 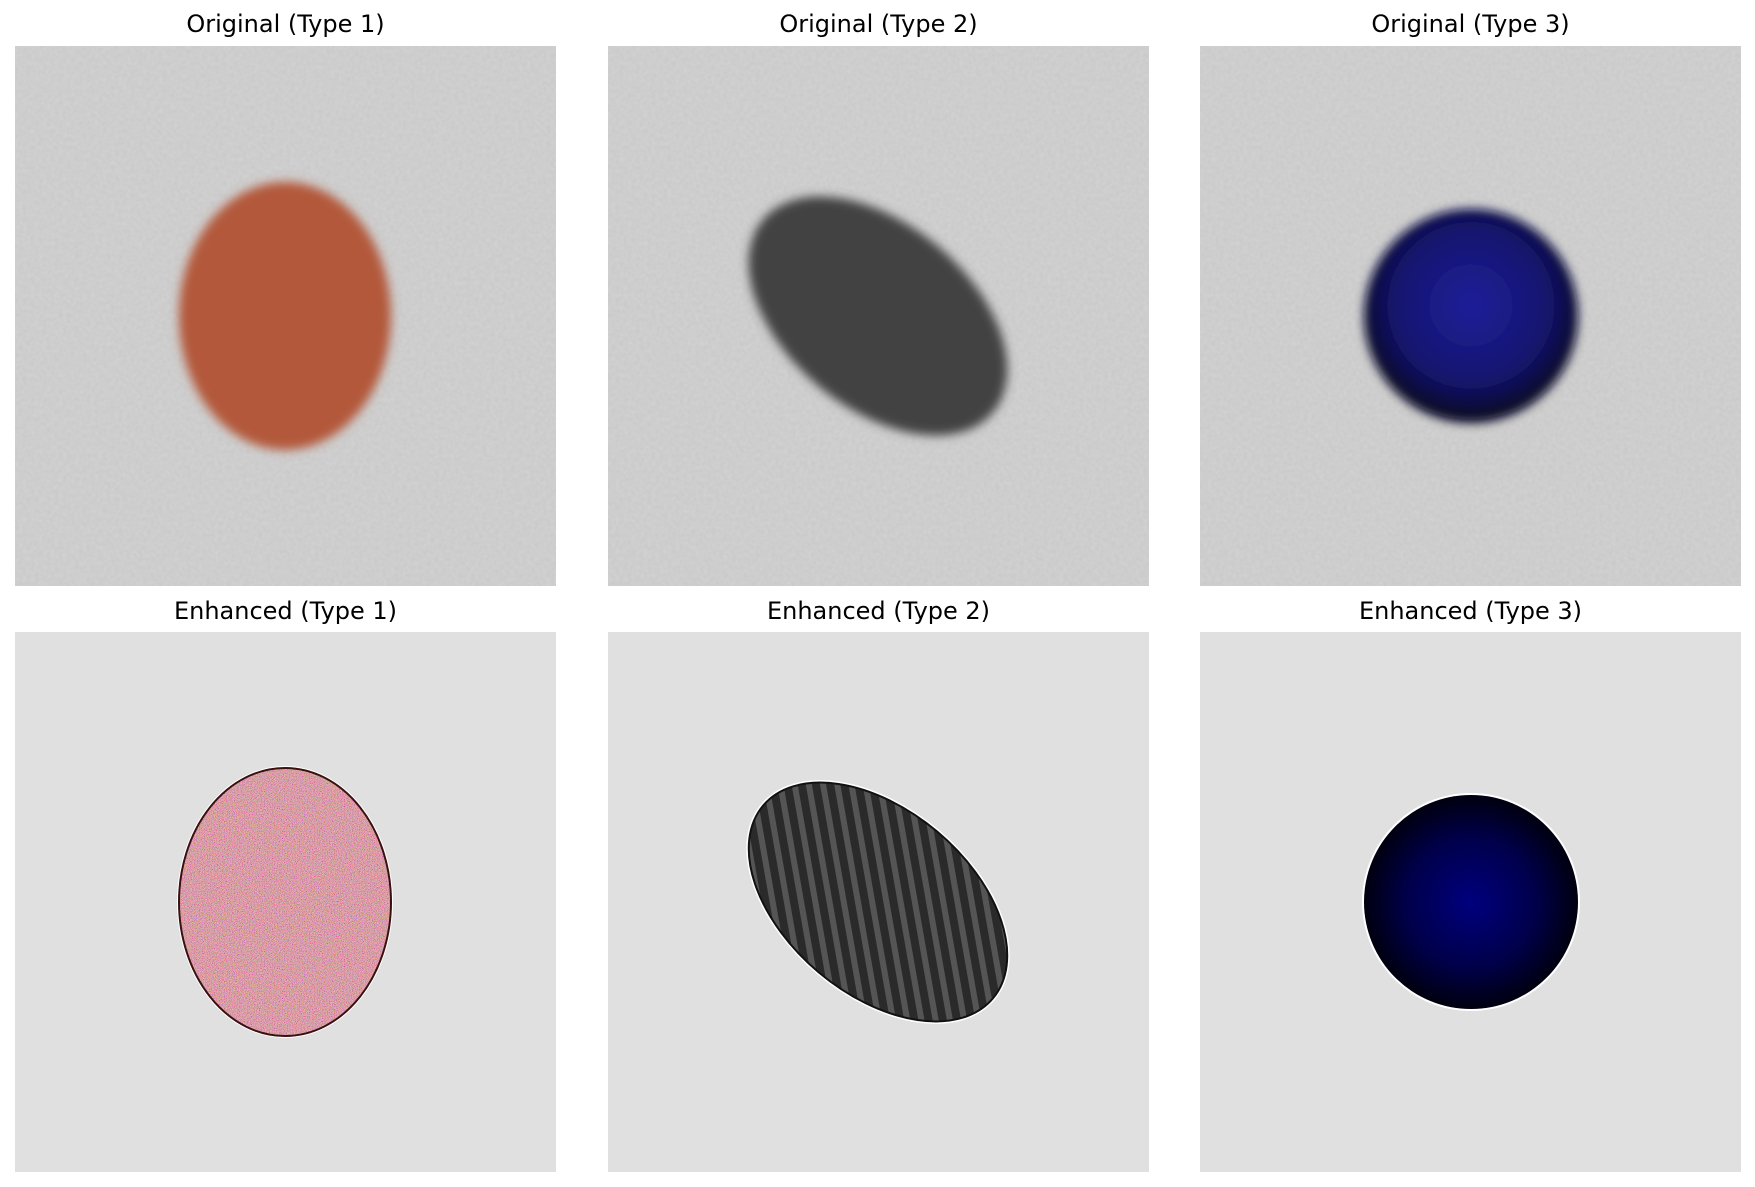 I want to click on panel-title-original-type-1: Original (Type 1), so click(x=285, y=24).